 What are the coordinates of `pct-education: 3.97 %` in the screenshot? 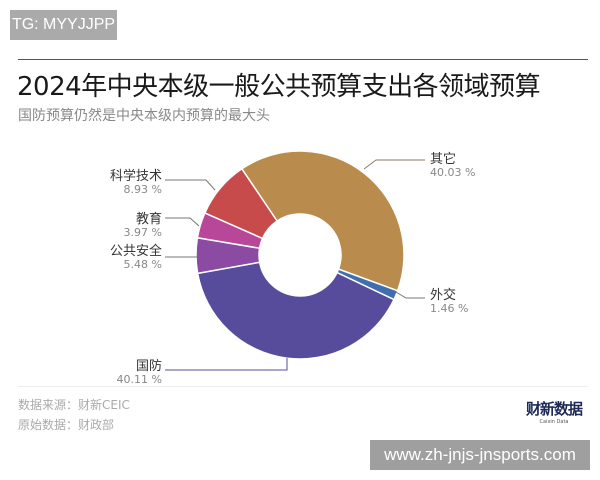 It's located at (142, 232).